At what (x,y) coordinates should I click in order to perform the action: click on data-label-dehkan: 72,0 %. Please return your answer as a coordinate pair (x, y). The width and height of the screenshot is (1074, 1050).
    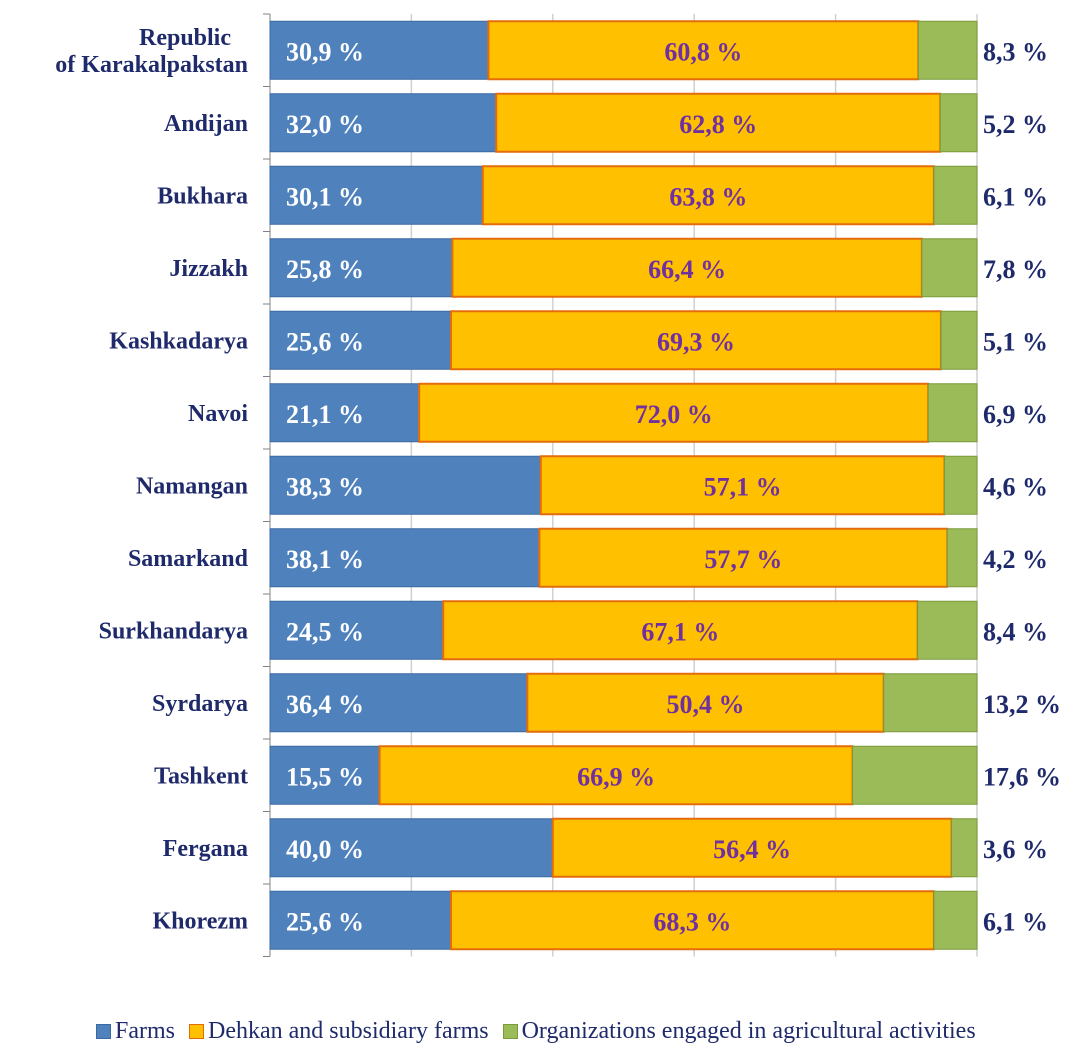
    Looking at the image, I should click on (674, 414).